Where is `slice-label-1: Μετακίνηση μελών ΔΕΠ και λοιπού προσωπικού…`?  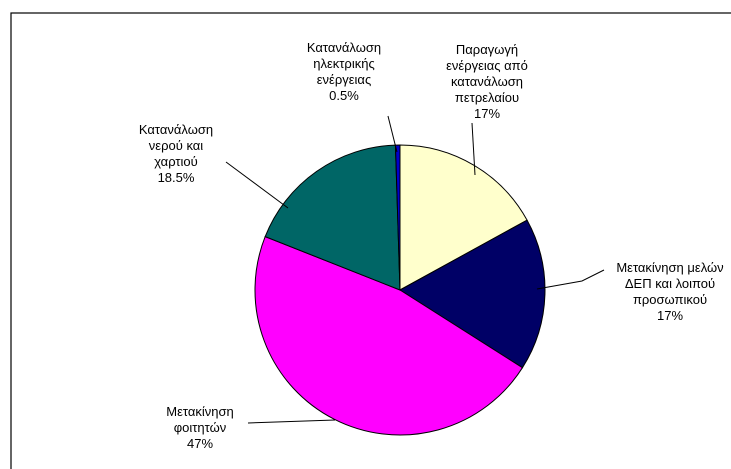 slice-label-1: Μετακίνηση μελών ΔΕΠ και λοιπού προσωπικού… is located at coordinates (669, 291).